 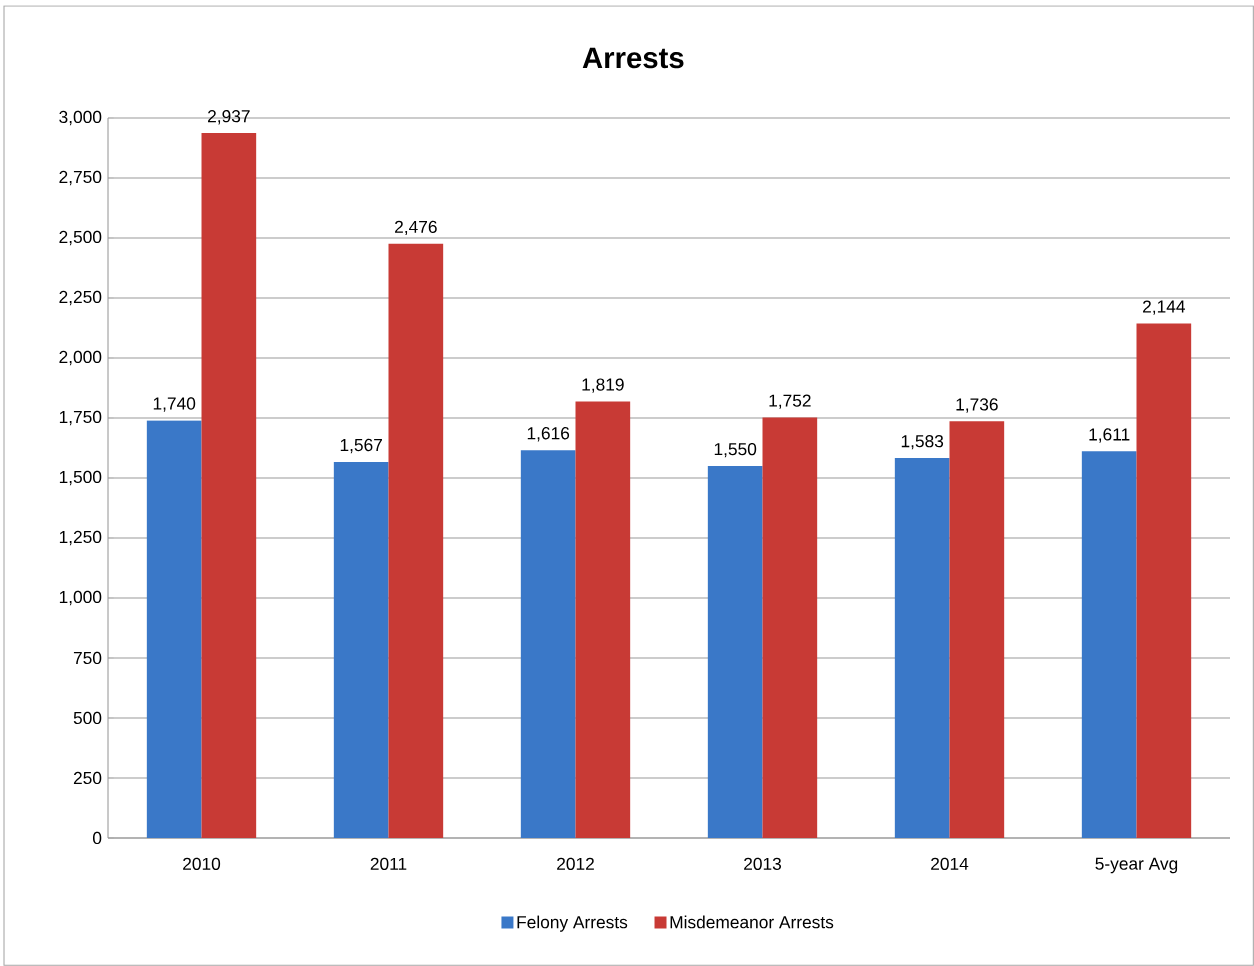 What do you see at coordinates (977, 405) in the screenshot?
I see `data-label: 1,736` at bounding box center [977, 405].